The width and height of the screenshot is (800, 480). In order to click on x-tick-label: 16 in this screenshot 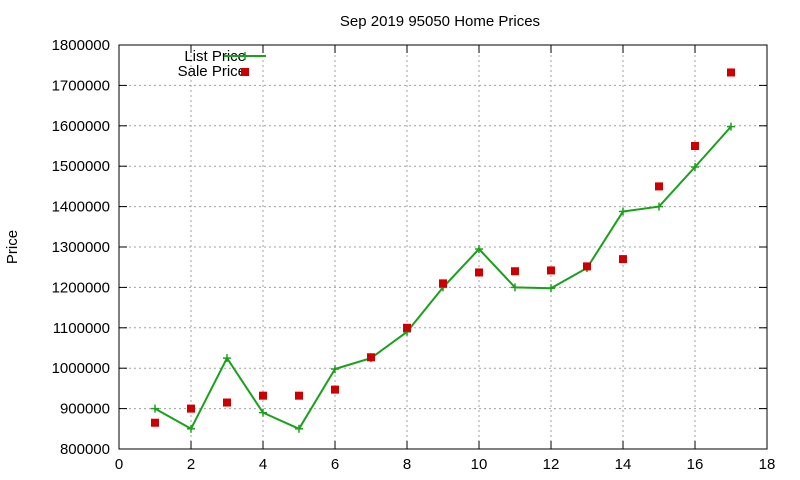, I will do `click(695, 464)`.